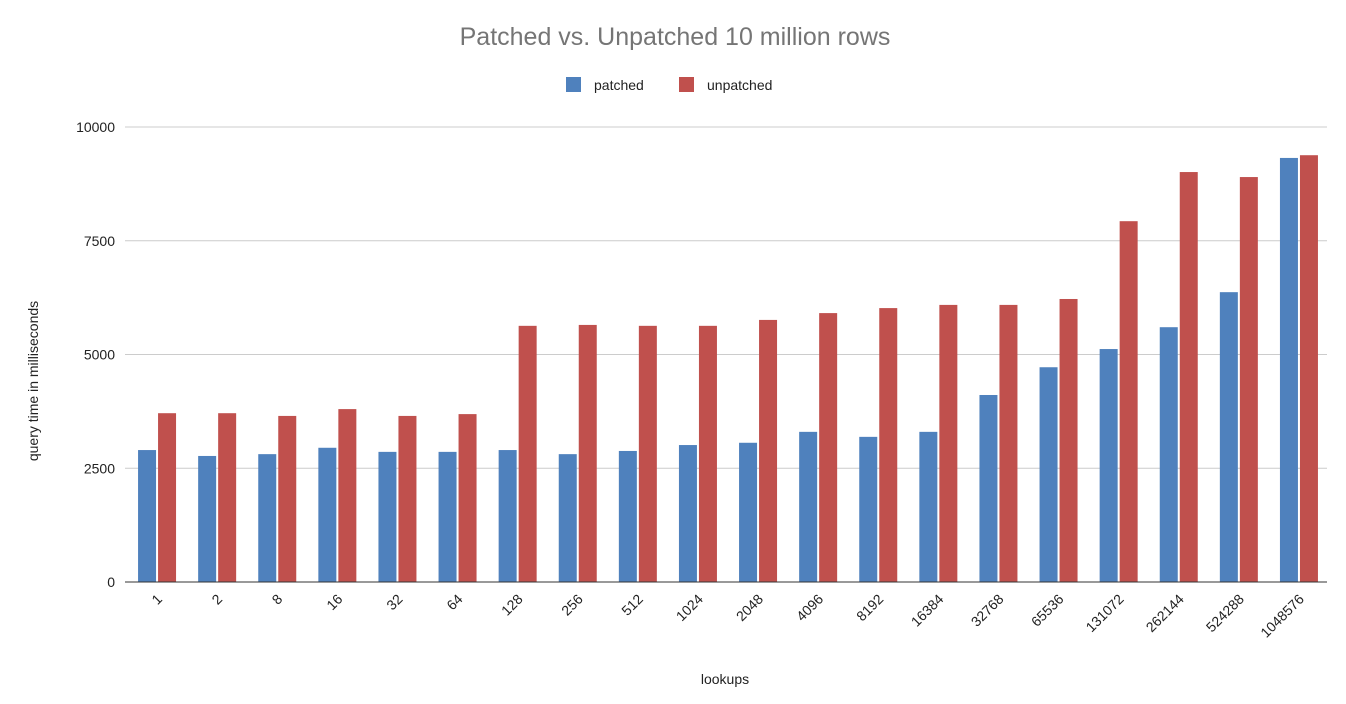 The image size is (1346, 704). What do you see at coordinates (725, 679) in the screenshot?
I see `x-axis-label: lookups` at bounding box center [725, 679].